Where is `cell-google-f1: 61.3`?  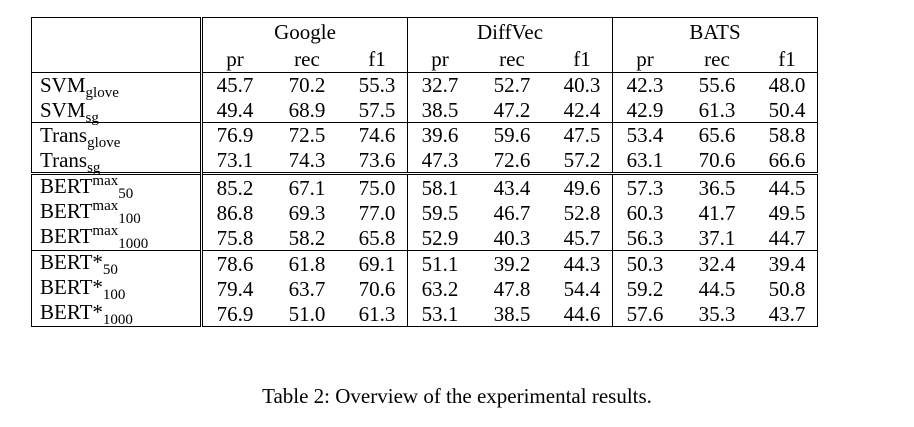
cell-google-f1: 61.3 is located at coordinates (377, 313).